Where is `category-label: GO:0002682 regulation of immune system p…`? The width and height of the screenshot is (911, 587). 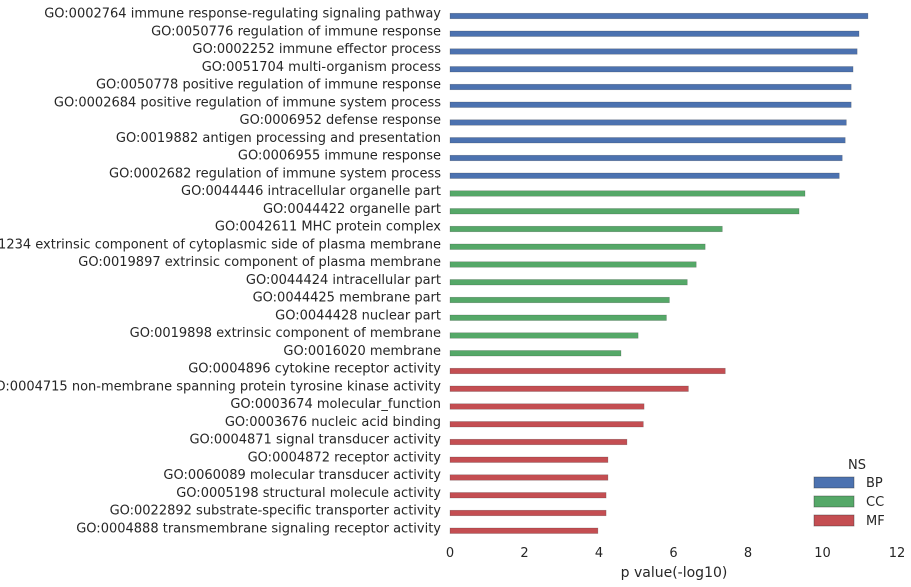 category-label: GO:0002682 regulation of immune system p… is located at coordinates (275, 173).